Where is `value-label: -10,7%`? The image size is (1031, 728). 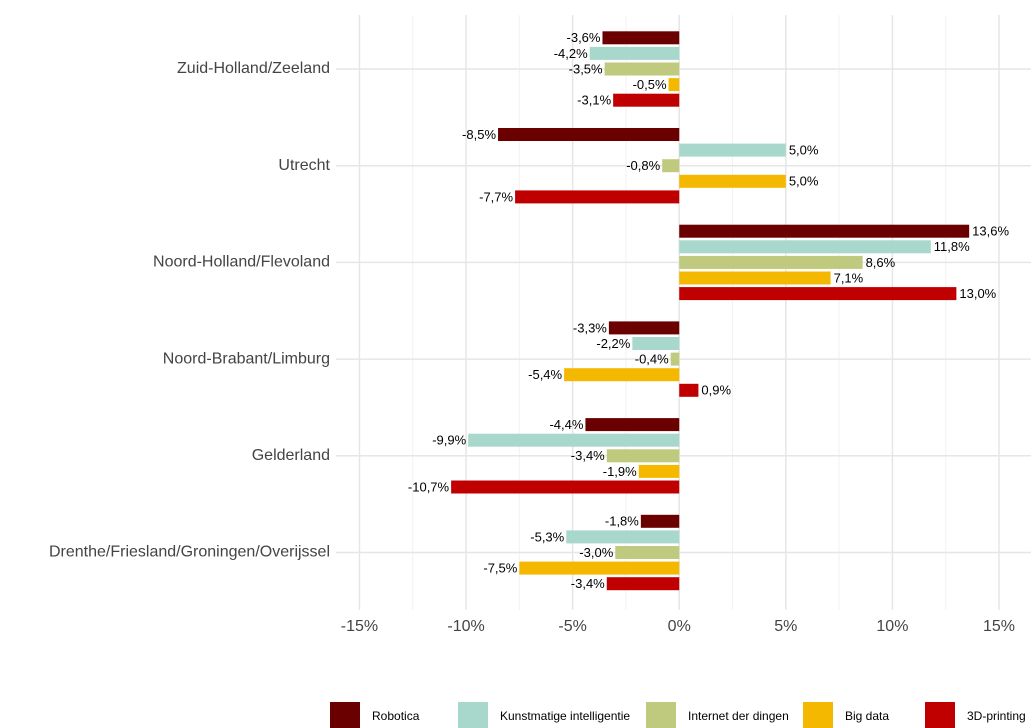 value-label: -10,7% is located at coordinates (429, 486).